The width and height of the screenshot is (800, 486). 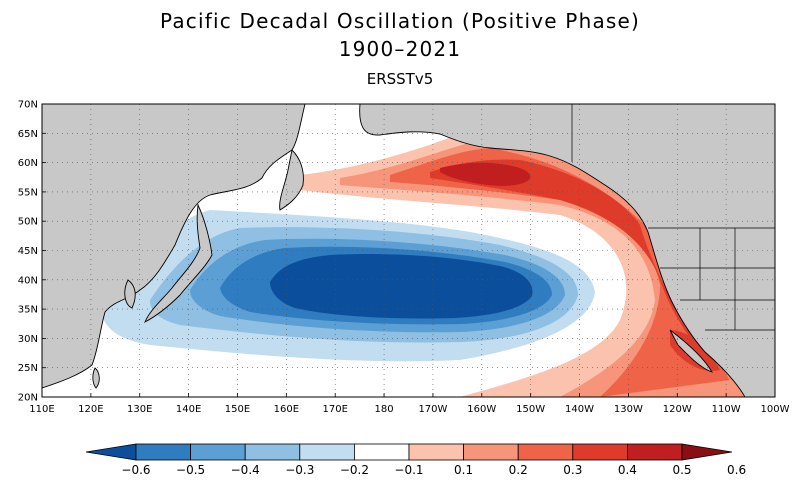 What do you see at coordinates (28, 192) in the screenshot?
I see `lat-tick-label: 55N` at bounding box center [28, 192].